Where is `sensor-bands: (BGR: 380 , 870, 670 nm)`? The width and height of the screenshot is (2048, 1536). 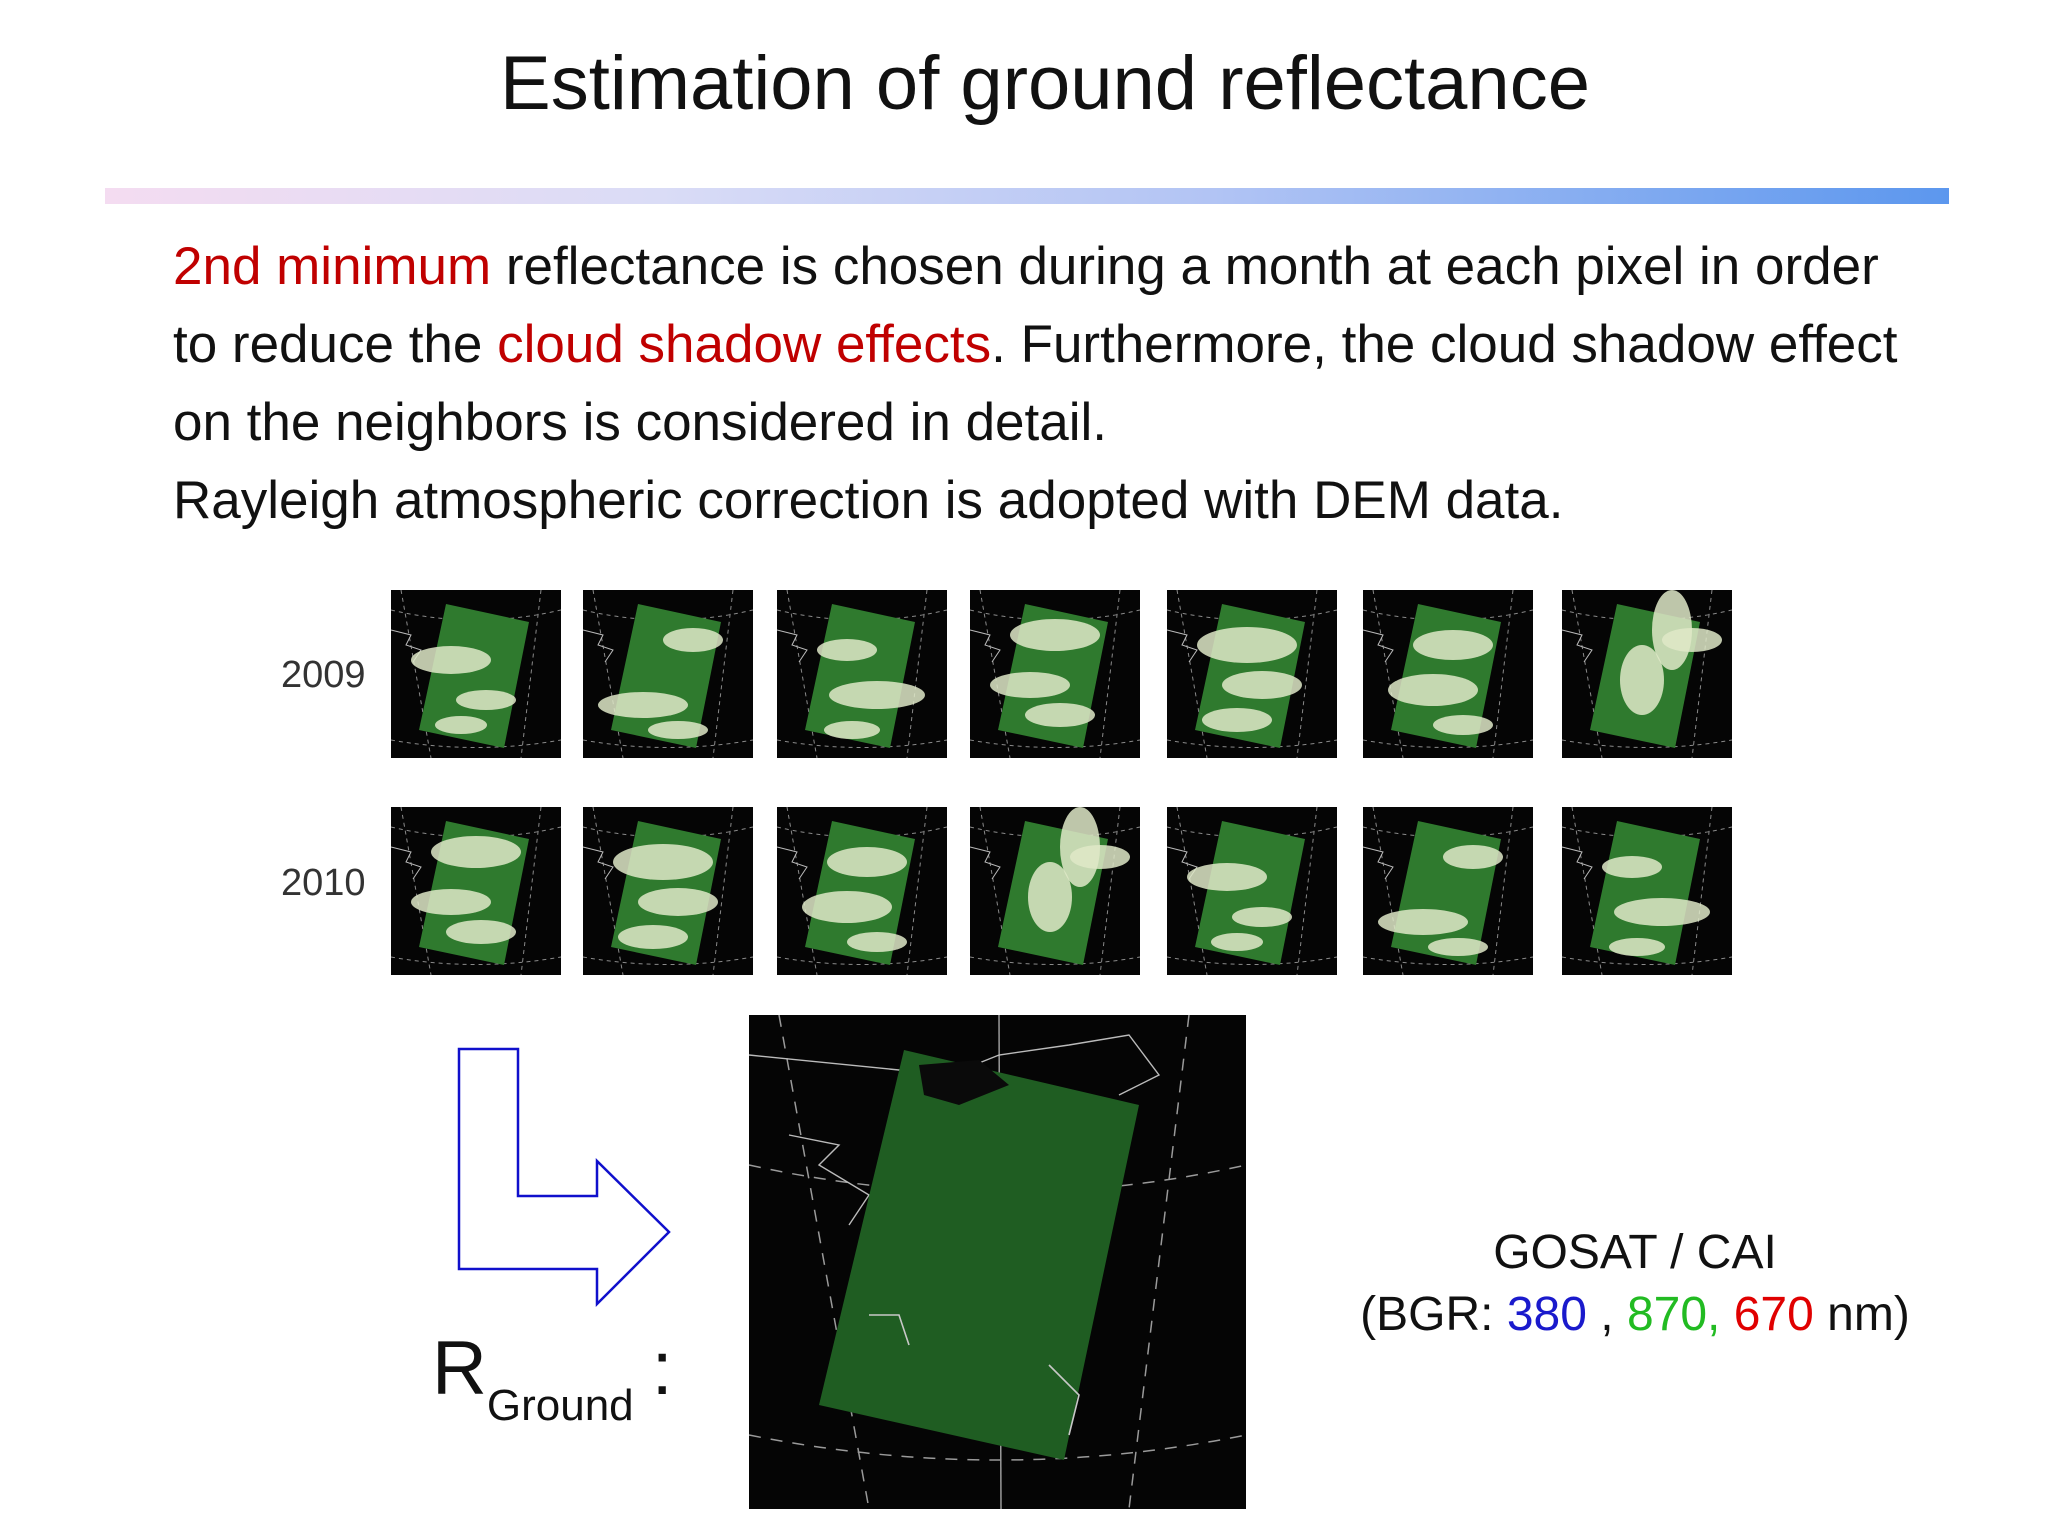
sensor-bands: (BGR: 380 , 870, 670 nm) is located at coordinates (1635, 1315).